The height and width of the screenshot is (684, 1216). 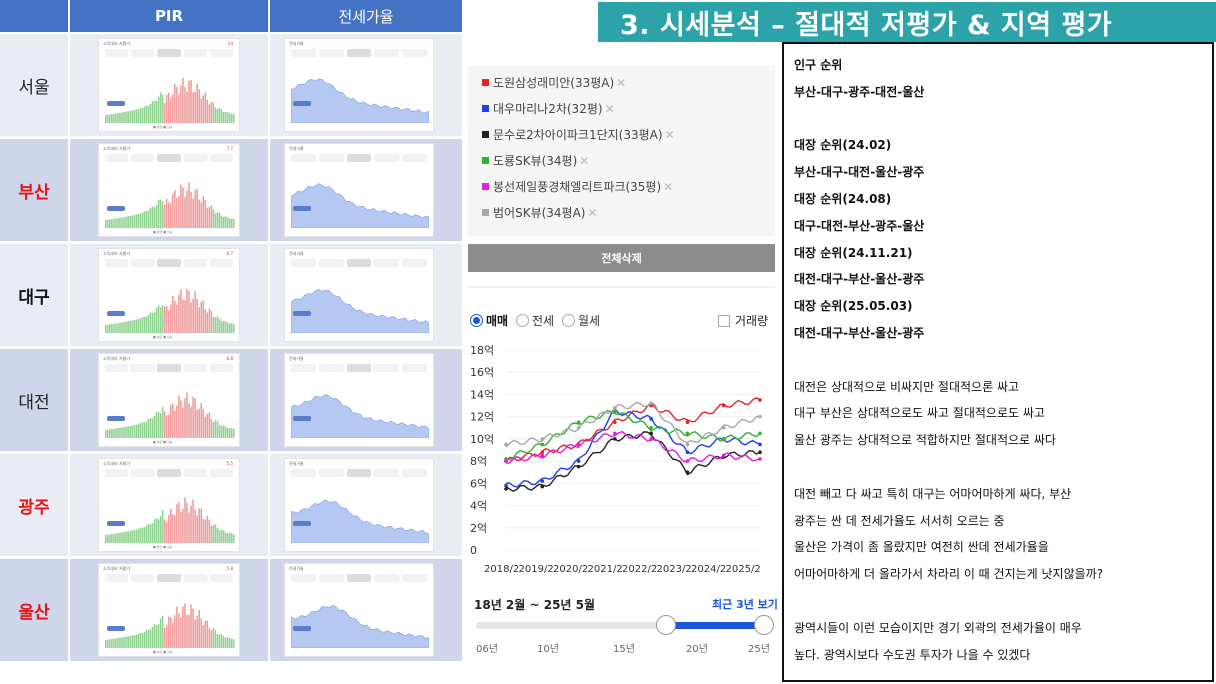 What do you see at coordinates (117, 43) in the screenshot?
I see `mini-chart-title: 소득대비 저평가` at bounding box center [117, 43].